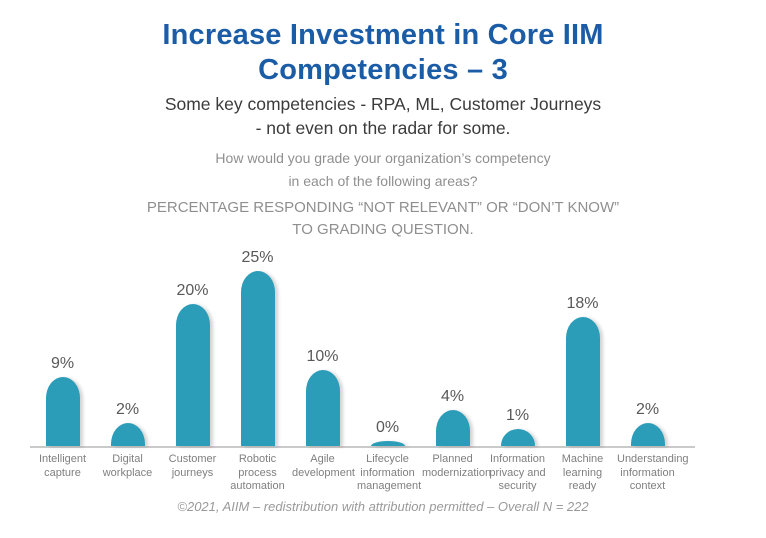 The height and width of the screenshot is (538, 766). I want to click on bar-value-label: 1%, so click(517, 416).